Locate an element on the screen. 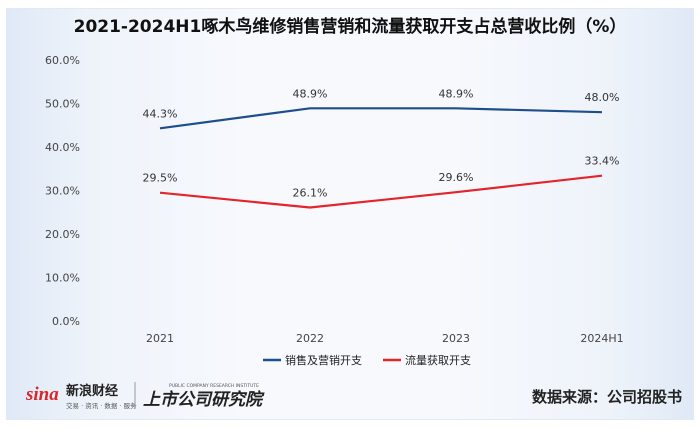 This screenshot has width=700, height=428. institute-english: PUBLIC COMPANY RESEARCH INSTITUTE is located at coordinates (214, 386).